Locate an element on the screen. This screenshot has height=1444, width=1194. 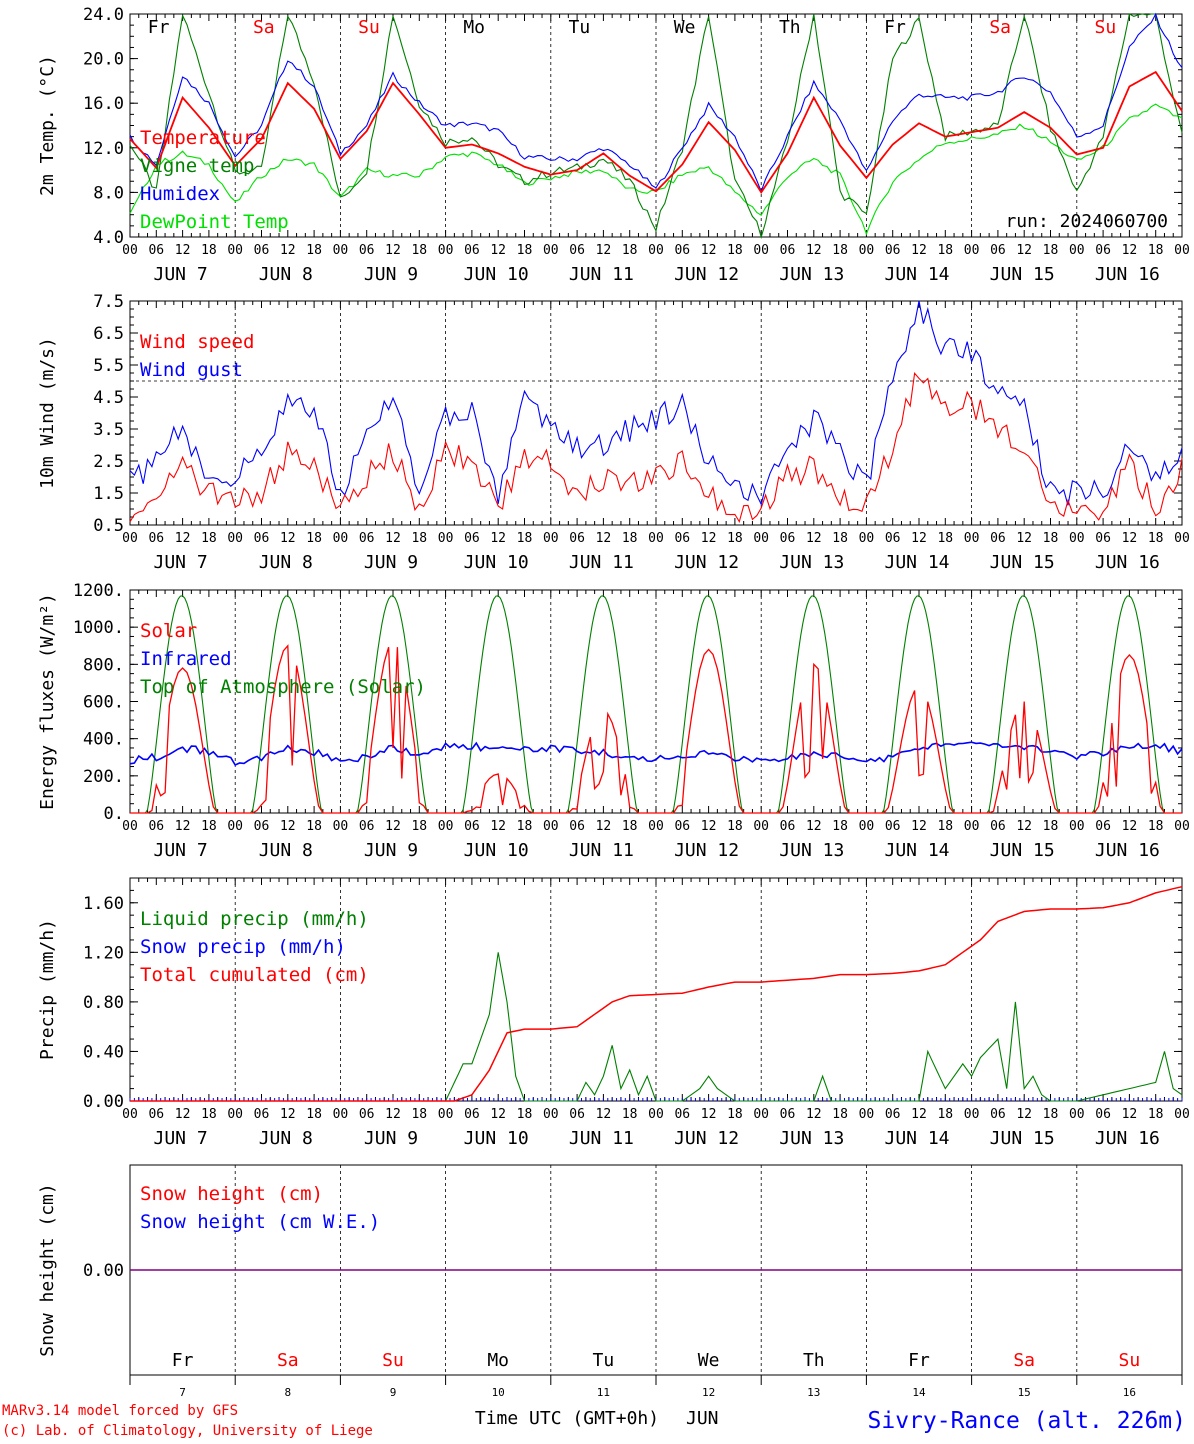
y-tick-label: 1.5 is located at coordinates (108, 494).